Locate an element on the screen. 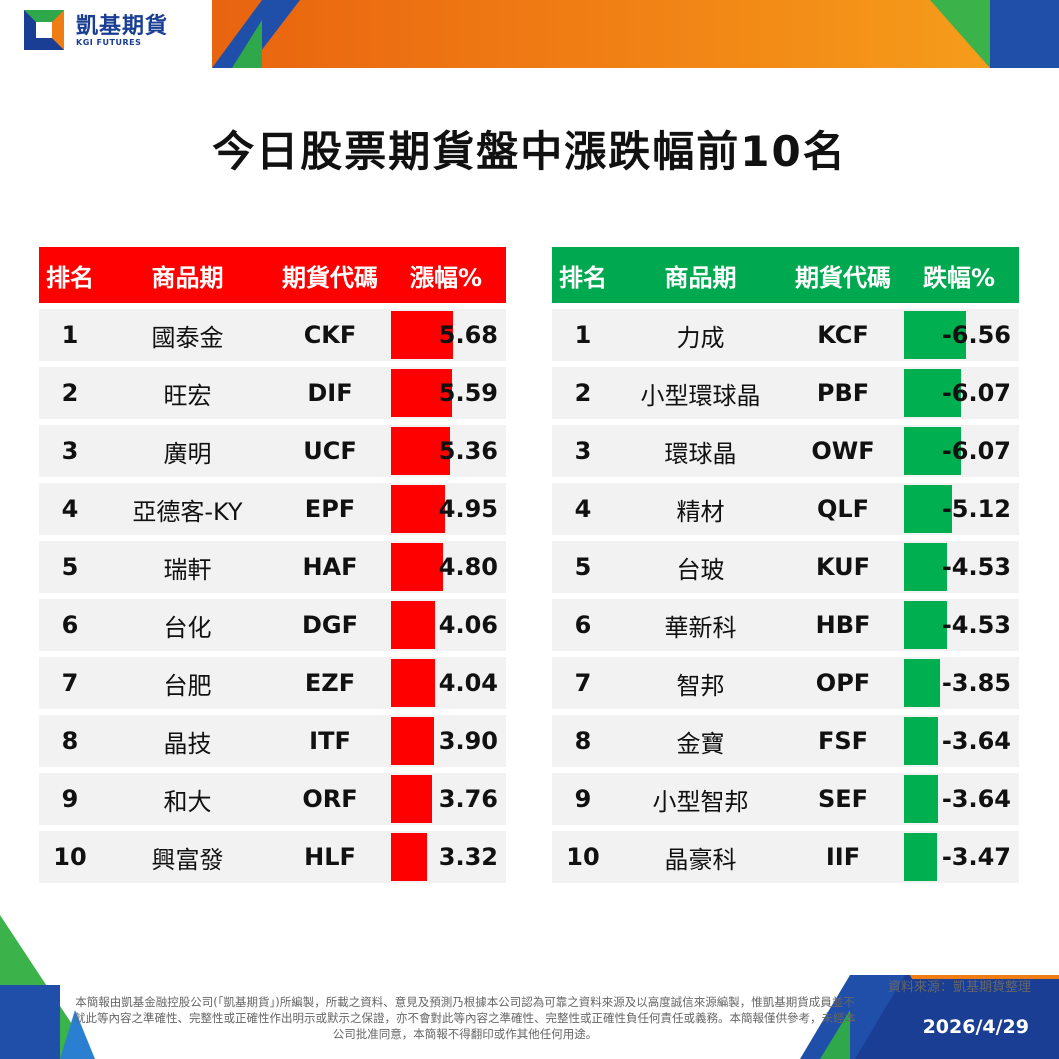 This screenshot has height=1059, width=1059. change-cell: 5.36 is located at coordinates (446, 451).